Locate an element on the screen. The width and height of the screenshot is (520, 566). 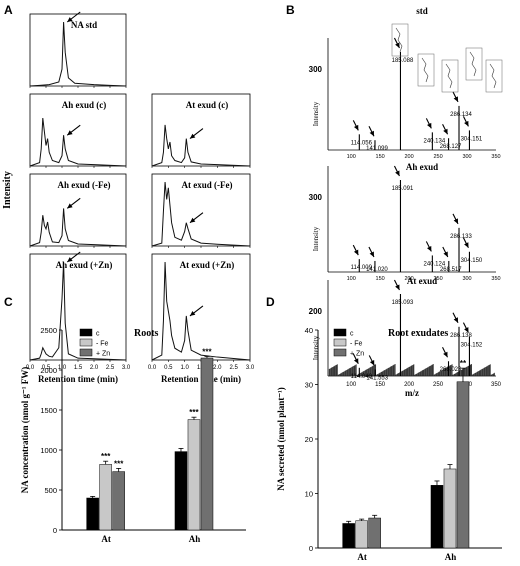
panel-letter-b: B is located at coordinates (290, 10).